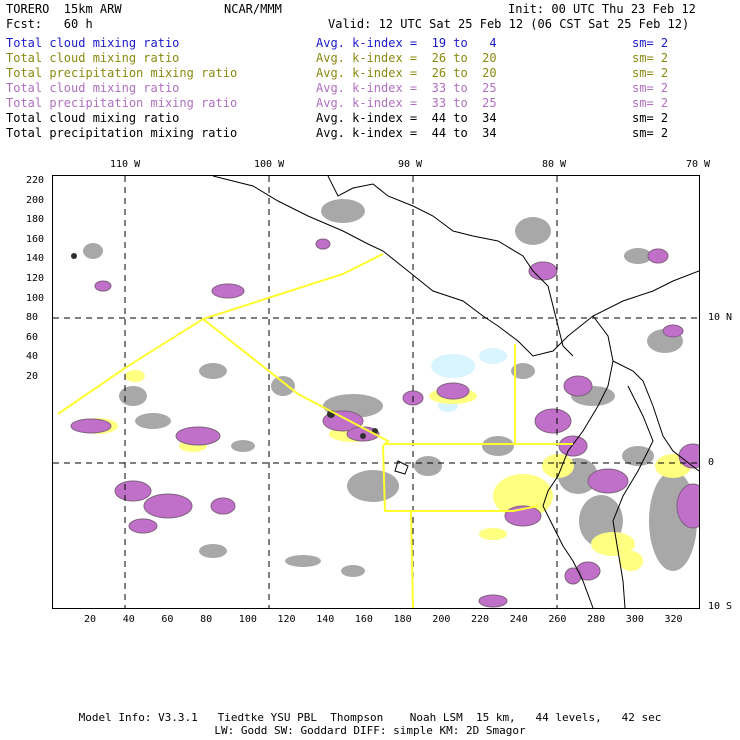 The width and height of the screenshot is (740, 740). What do you see at coordinates (602, 9) in the screenshot?
I see `init-time: Init: 00 UTC Thu 23 Feb 12` at bounding box center [602, 9].